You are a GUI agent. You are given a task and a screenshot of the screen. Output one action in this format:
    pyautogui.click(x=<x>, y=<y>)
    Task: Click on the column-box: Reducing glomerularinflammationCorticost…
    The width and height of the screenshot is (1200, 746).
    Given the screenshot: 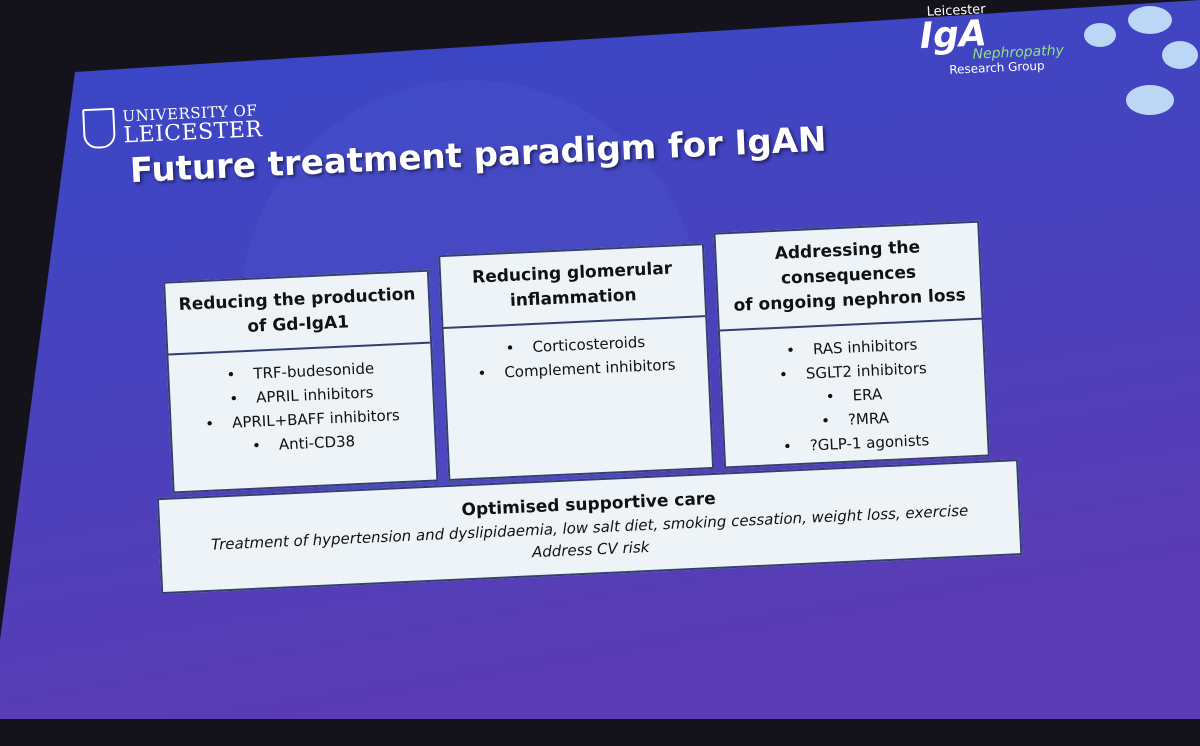 What is the action you would take?
    pyautogui.click(x=576, y=362)
    